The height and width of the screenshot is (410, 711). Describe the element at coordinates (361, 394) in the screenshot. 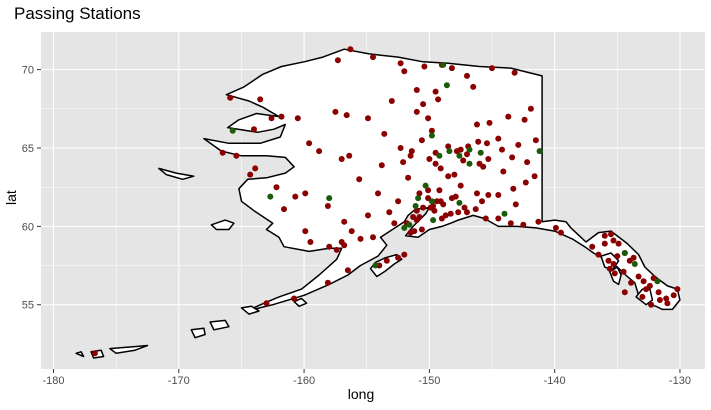

I see `x-axis-label: long` at that location.